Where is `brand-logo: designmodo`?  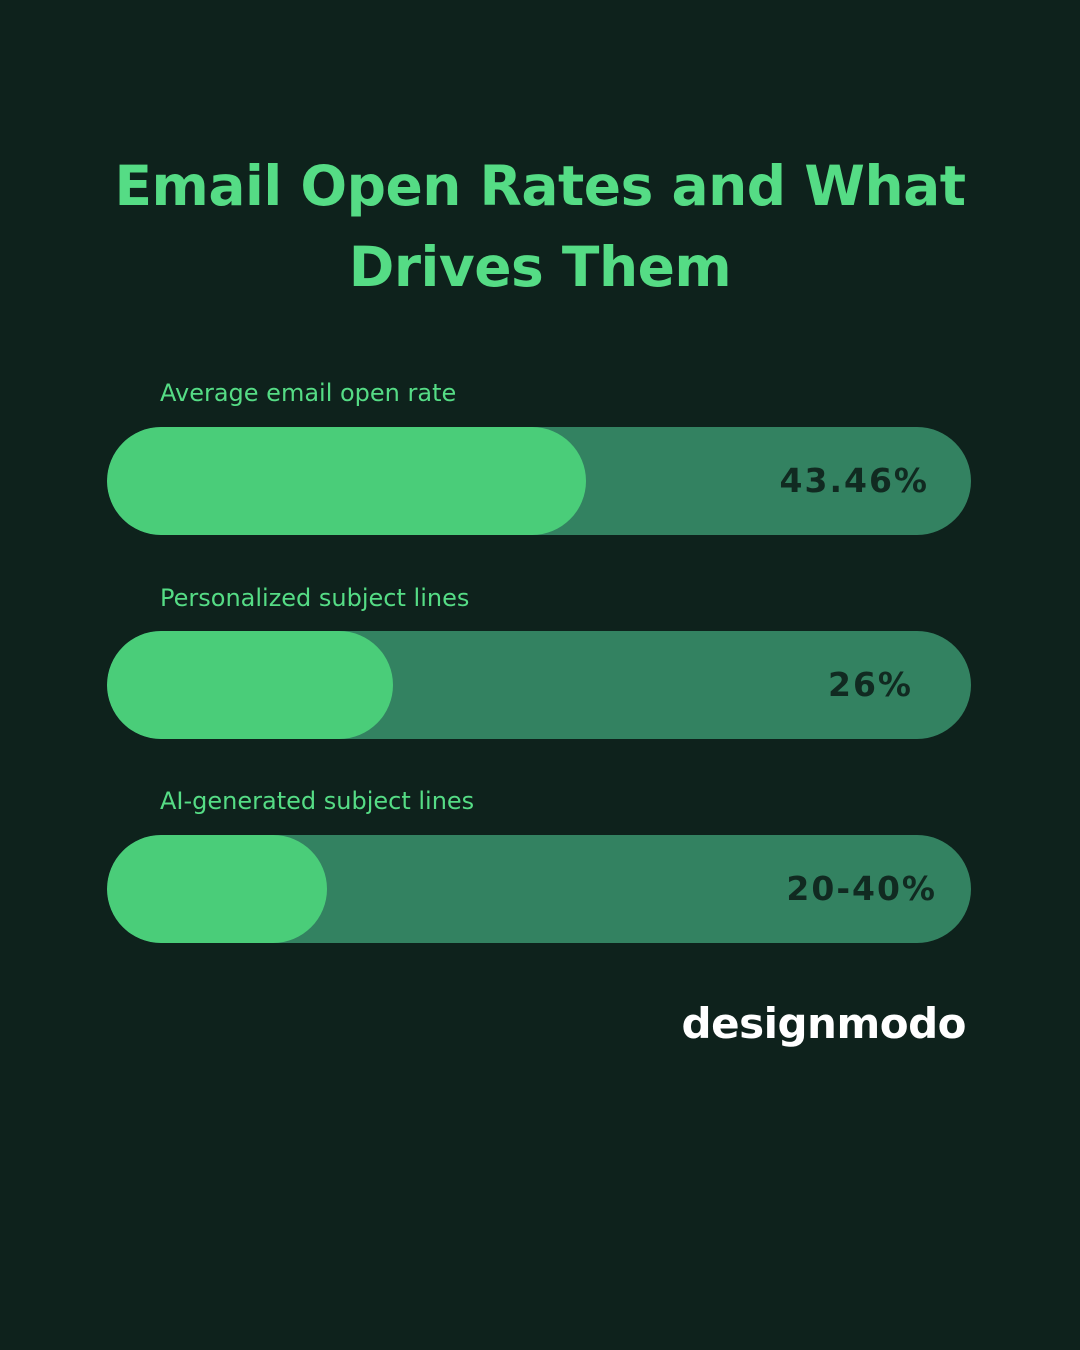 brand-logo: designmodo is located at coordinates (824, 1023).